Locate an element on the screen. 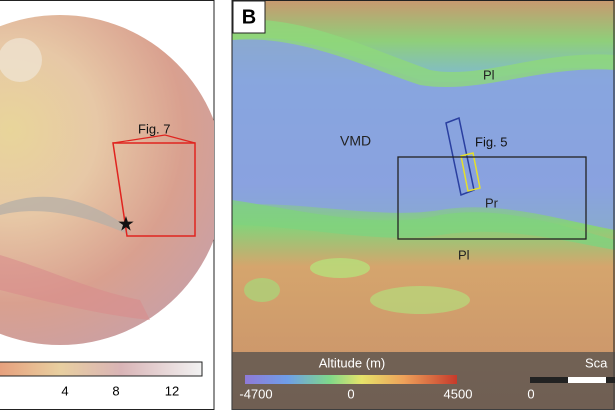 The image size is (615, 410). detail-box is located at coordinates (470, 172).